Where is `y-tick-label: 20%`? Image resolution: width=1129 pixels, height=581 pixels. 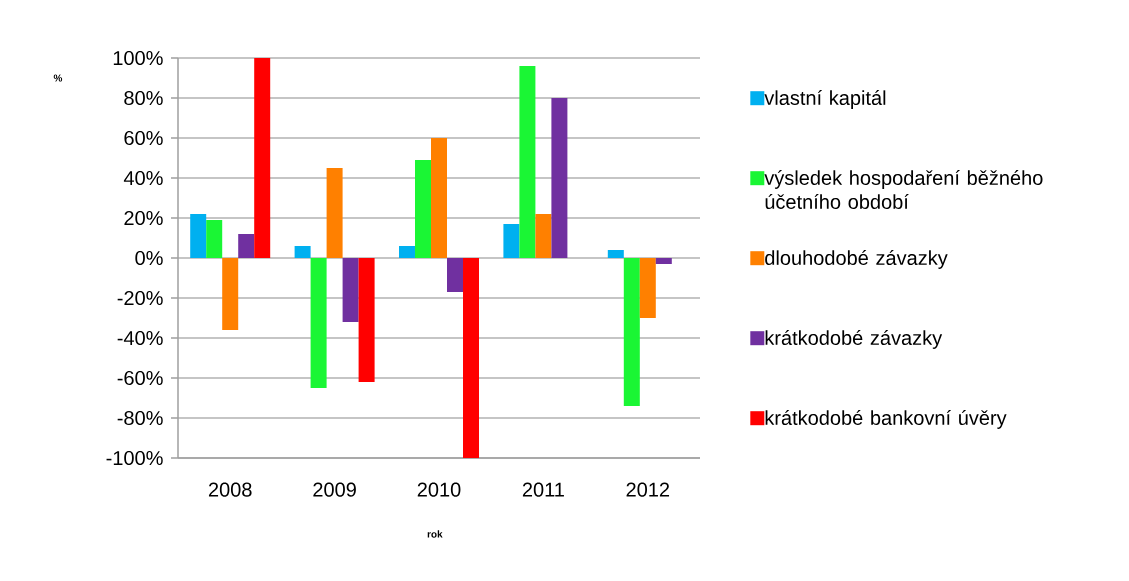
y-tick-label: 20% is located at coordinates (143, 218).